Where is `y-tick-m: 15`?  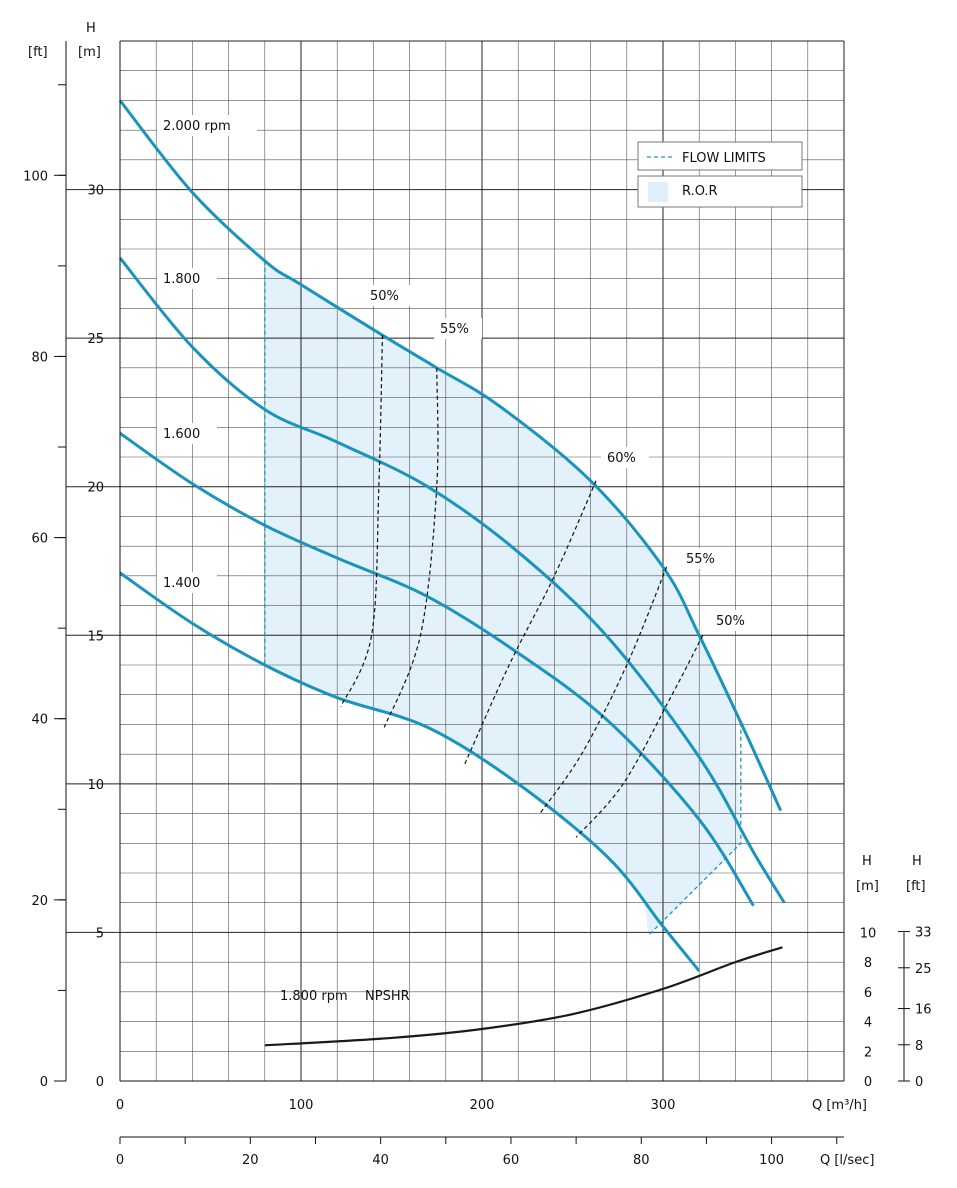
y-tick-m: 15 is located at coordinates (95, 636).